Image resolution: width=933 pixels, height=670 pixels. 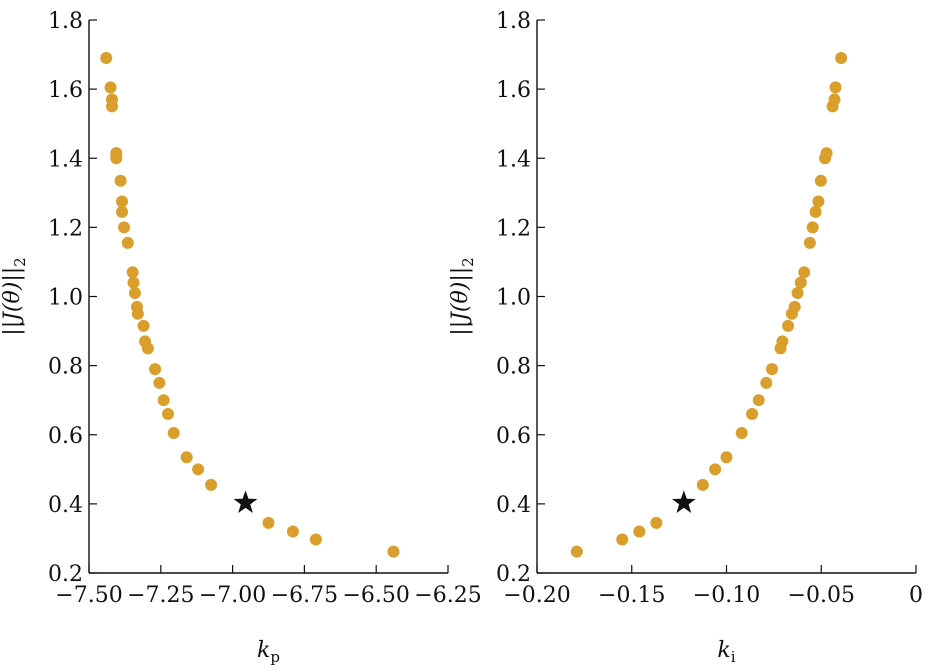 What do you see at coordinates (733, 657) in the screenshot?
I see `x-axis-label-sub: i` at bounding box center [733, 657].